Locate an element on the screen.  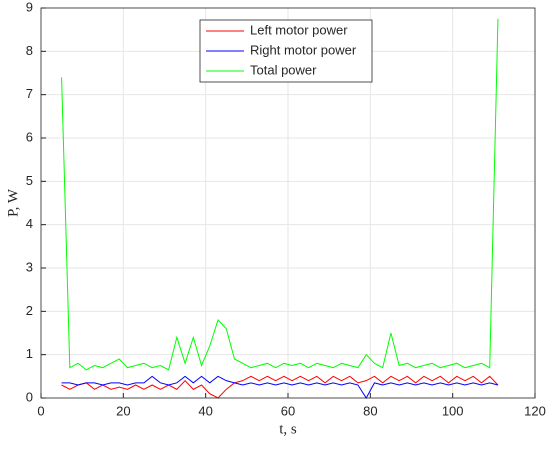
y-tick-label: 6 is located at coordinates (29, 136).